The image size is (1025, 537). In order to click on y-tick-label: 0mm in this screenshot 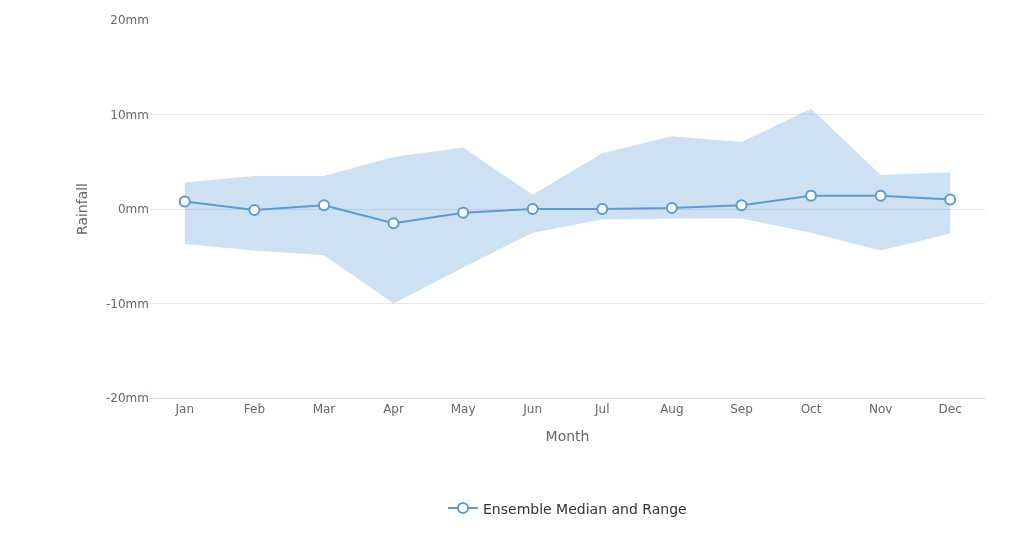, I will do `click(133, 209)`.